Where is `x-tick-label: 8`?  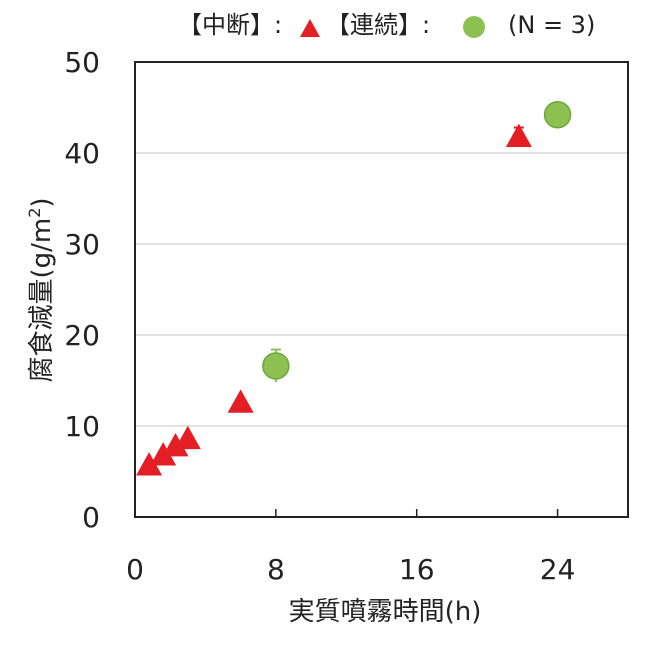
x-tick-label: 8 is located at coordinates (276, 569).